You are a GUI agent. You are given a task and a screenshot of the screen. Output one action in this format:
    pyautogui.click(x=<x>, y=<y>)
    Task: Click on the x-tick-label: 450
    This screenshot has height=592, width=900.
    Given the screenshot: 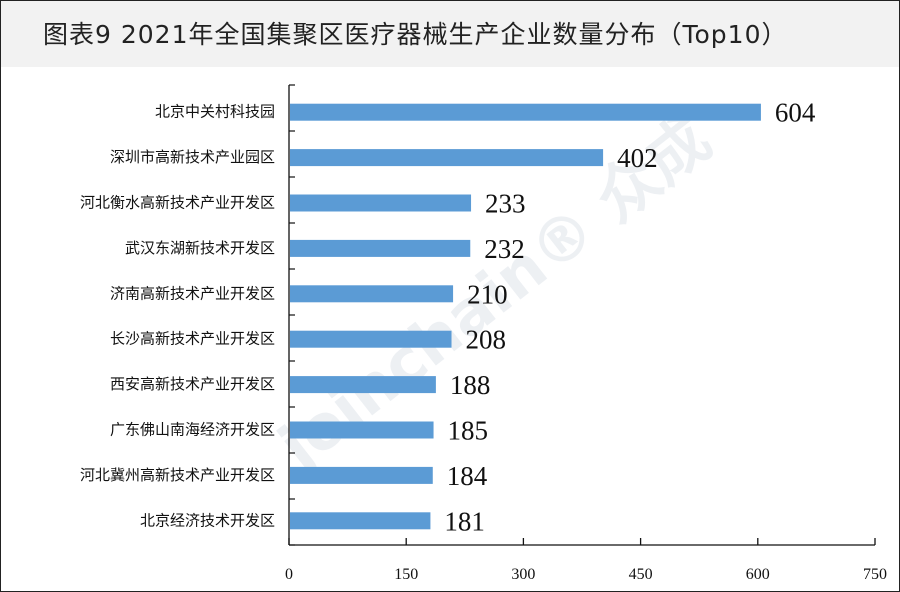 What is the action you would take?
    pyautogui.click(x=641, y=574)
    